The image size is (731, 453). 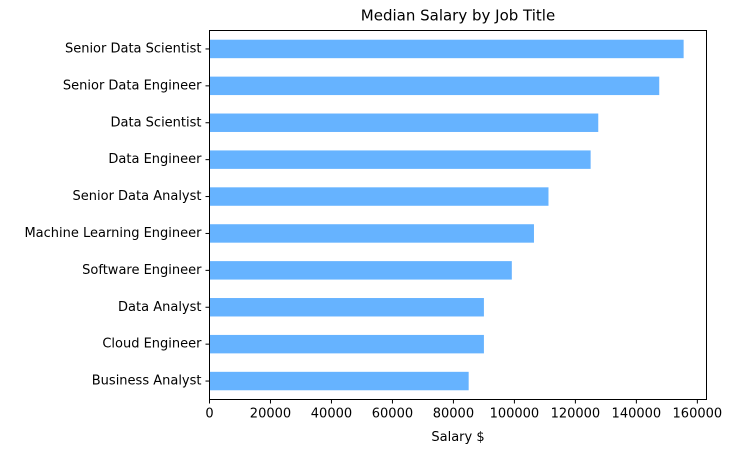 What do you see at coordinates (346, 307) in the screenshot?
I see `bar-data-analyst` at bounding box center [346, 307].